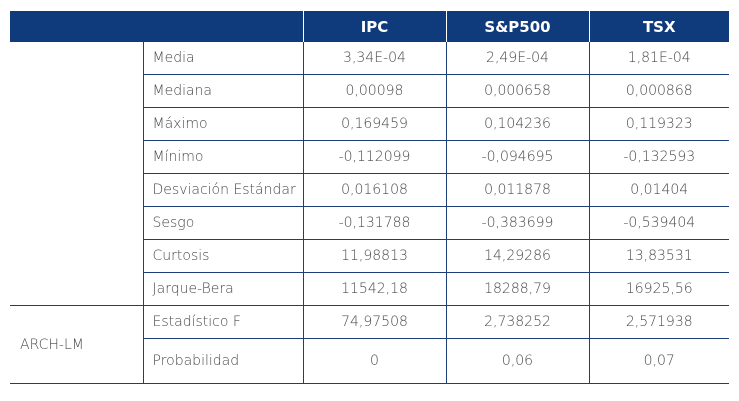 Image resolution: width=739 pixels, height=401 pixels. What do you see at coordinates (658, 58) in the screenshot?
I see `cell-tsx: 1,81E-04` at bounding box center [658, 58].